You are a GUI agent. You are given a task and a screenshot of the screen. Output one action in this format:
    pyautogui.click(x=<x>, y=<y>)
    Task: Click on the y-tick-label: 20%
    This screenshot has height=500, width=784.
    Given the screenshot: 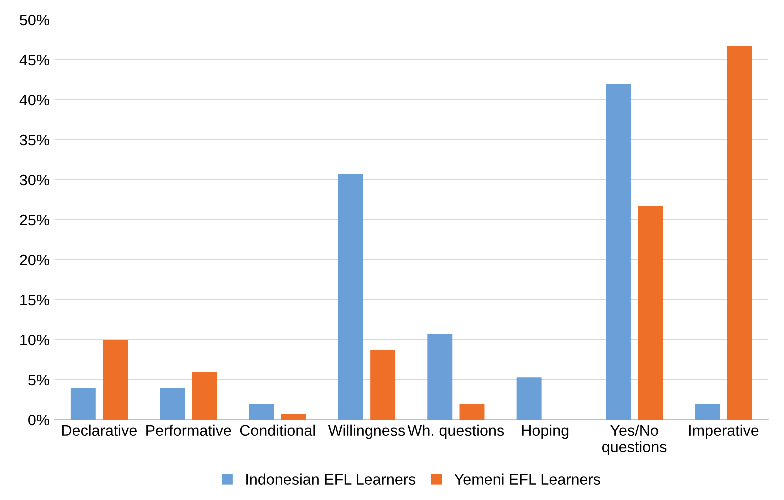 What is the action you would take?
    pyautogui.click(x=35, y=260)
    